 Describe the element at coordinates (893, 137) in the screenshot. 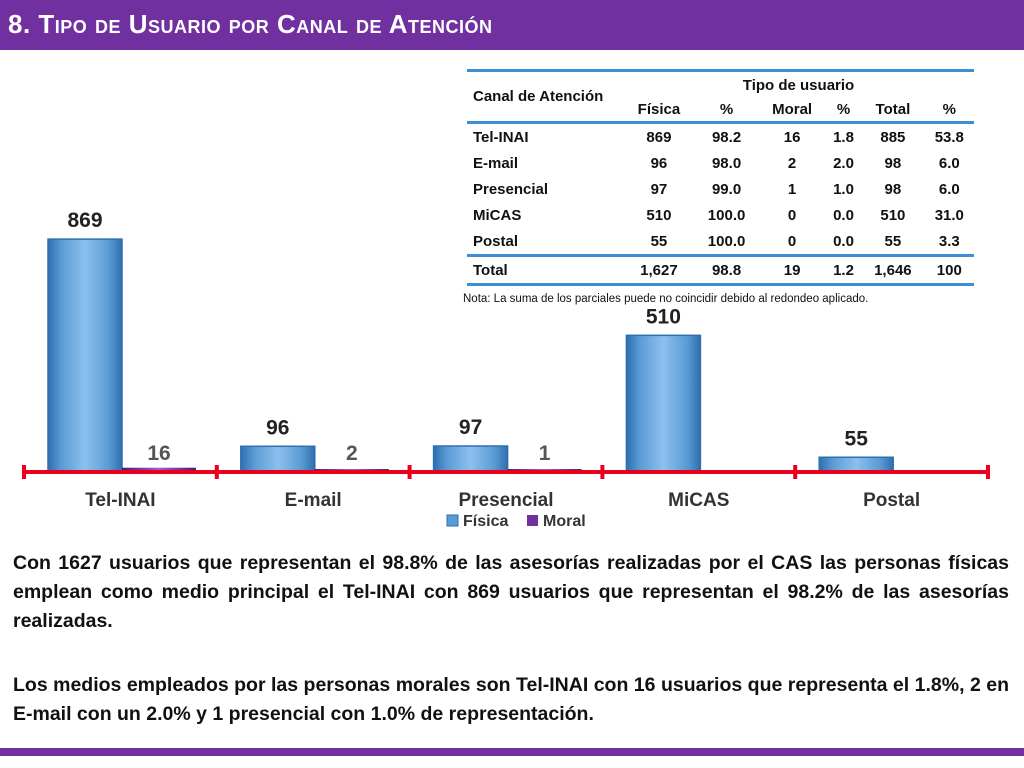

I see `table-cell: 885` at that location.